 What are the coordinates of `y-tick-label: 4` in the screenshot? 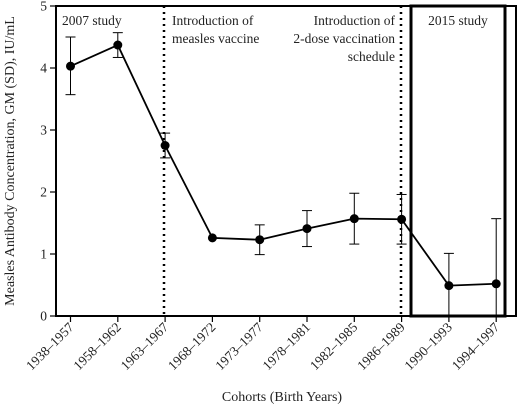 It's located at (43, 68).